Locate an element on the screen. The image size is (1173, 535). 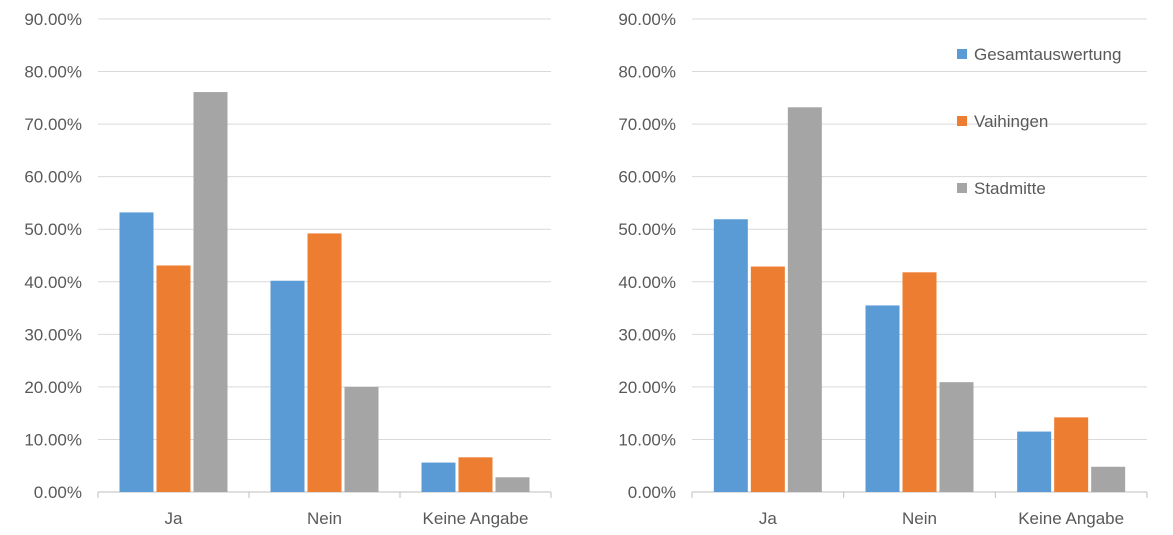
legend-label: Vaihingen is located at coordinates (1011, 121).